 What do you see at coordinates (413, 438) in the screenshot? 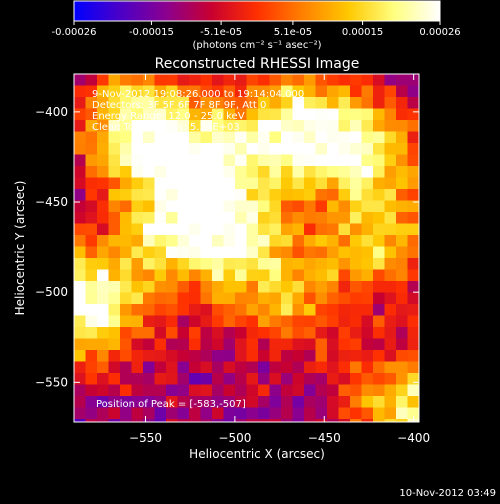
I see `x-tick-label: −400` at bounding box center [413, 438].